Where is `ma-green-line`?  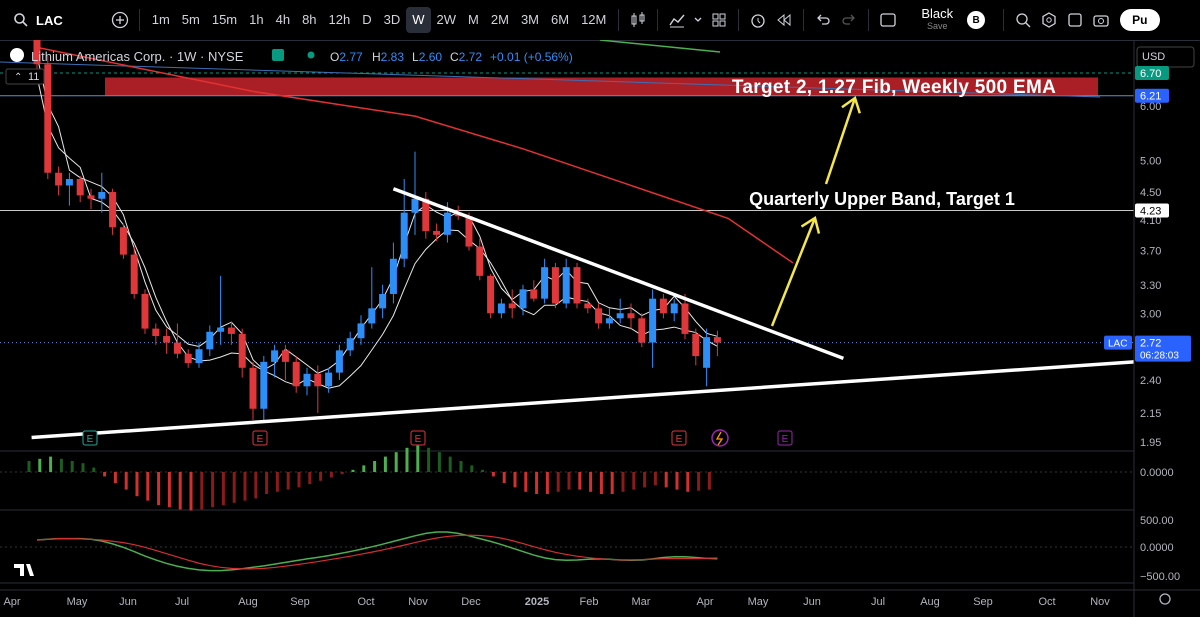
ma-green-line is located at coordinates (660, 46).